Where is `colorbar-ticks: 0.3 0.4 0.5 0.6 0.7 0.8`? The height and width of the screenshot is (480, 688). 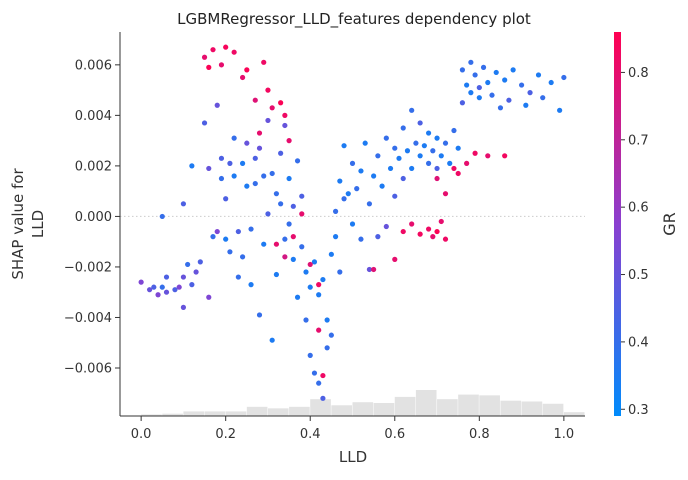
colorbar-ticks: 0.3 0.4 0.5 0.6 0.7 0.8 is located at coordinates (635, 242).